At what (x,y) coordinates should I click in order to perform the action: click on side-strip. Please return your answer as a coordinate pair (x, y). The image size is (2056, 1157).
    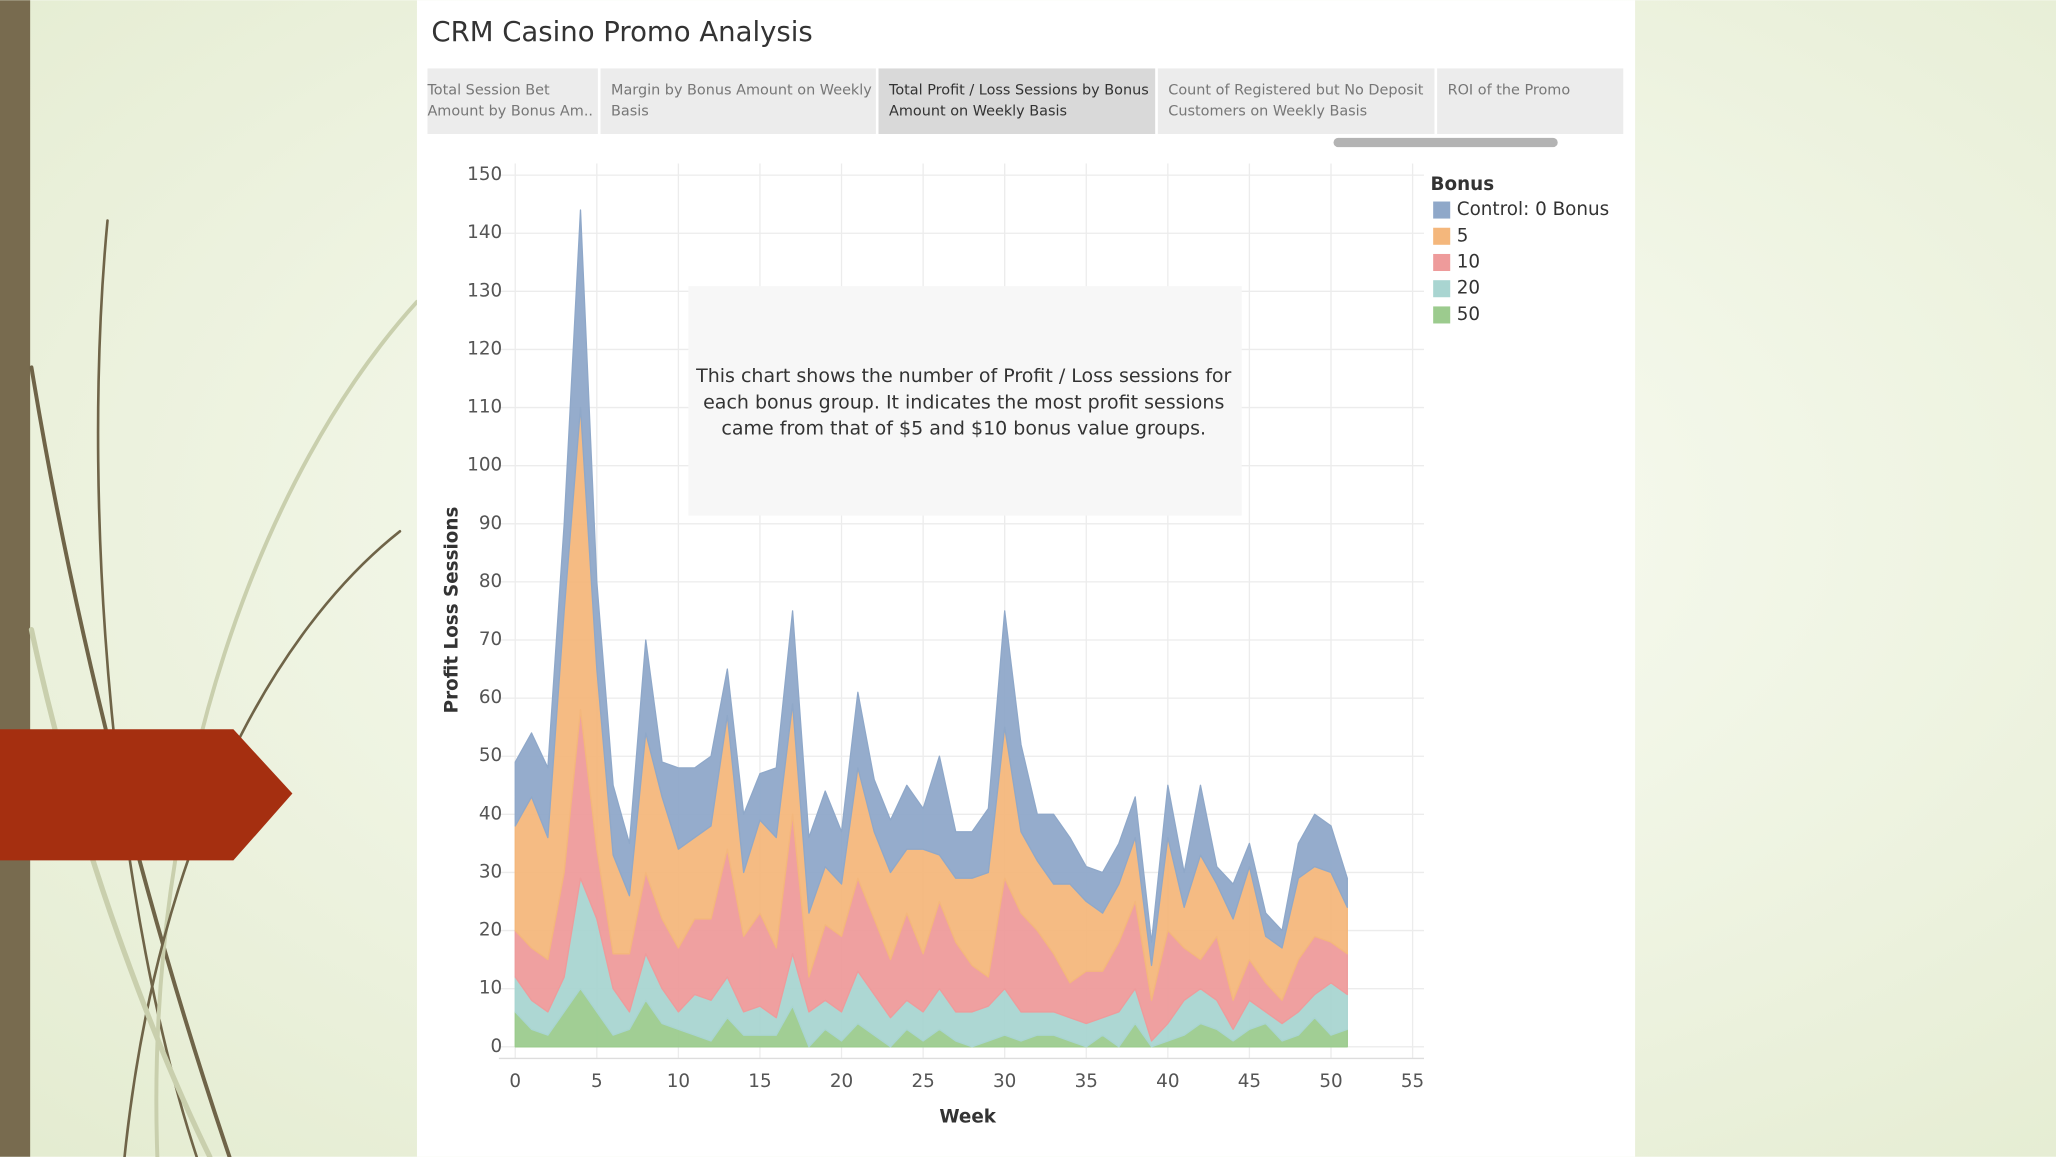
    Looking at the image, I should click on (15, 578).